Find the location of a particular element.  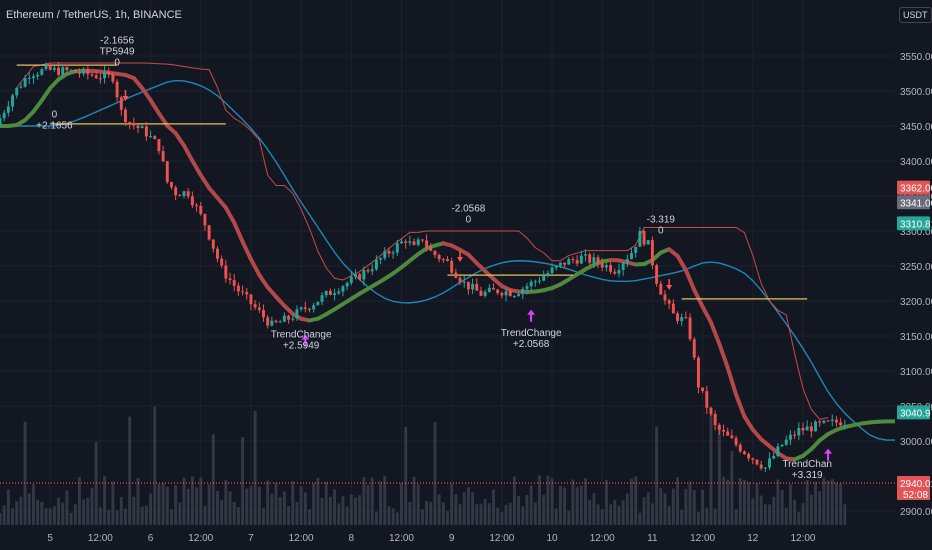

currency-button: USDT is located at coordinates (915, 15).